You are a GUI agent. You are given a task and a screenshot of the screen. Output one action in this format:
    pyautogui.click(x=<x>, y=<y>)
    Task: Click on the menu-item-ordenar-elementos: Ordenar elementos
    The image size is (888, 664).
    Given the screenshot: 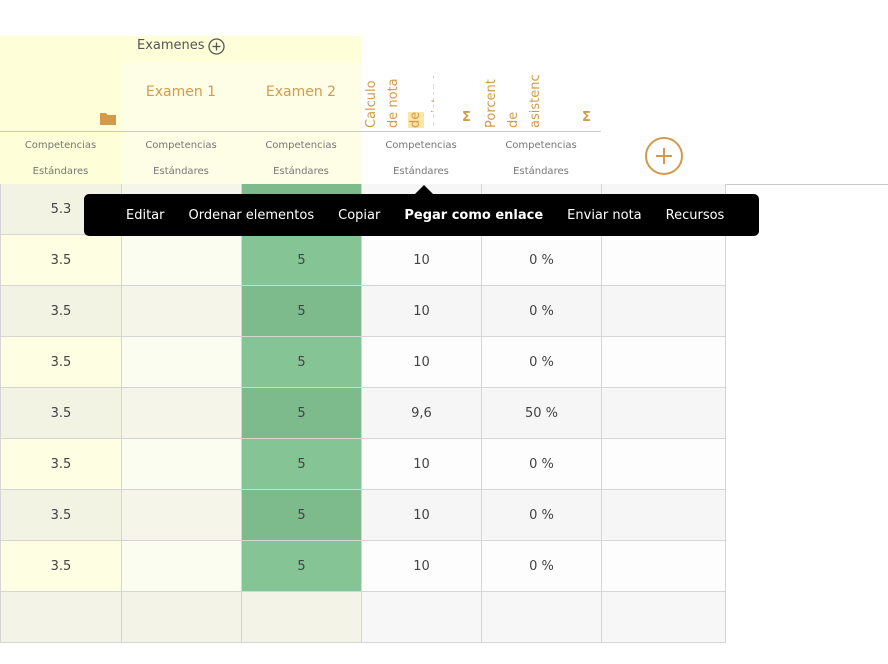 What is the action you would take?
    pyautogui.click(x=251, y=215)
    